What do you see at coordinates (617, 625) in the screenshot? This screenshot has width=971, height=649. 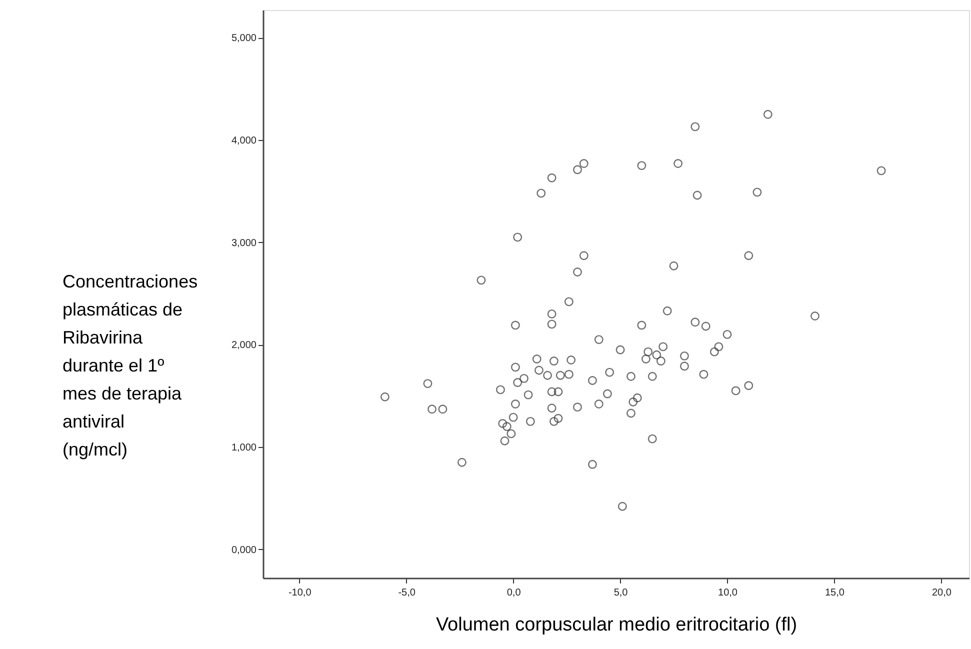 I see `x-axis-title: Volumen corpuscular medio eritrocitario (fl)` at bounding box center [617, 625].